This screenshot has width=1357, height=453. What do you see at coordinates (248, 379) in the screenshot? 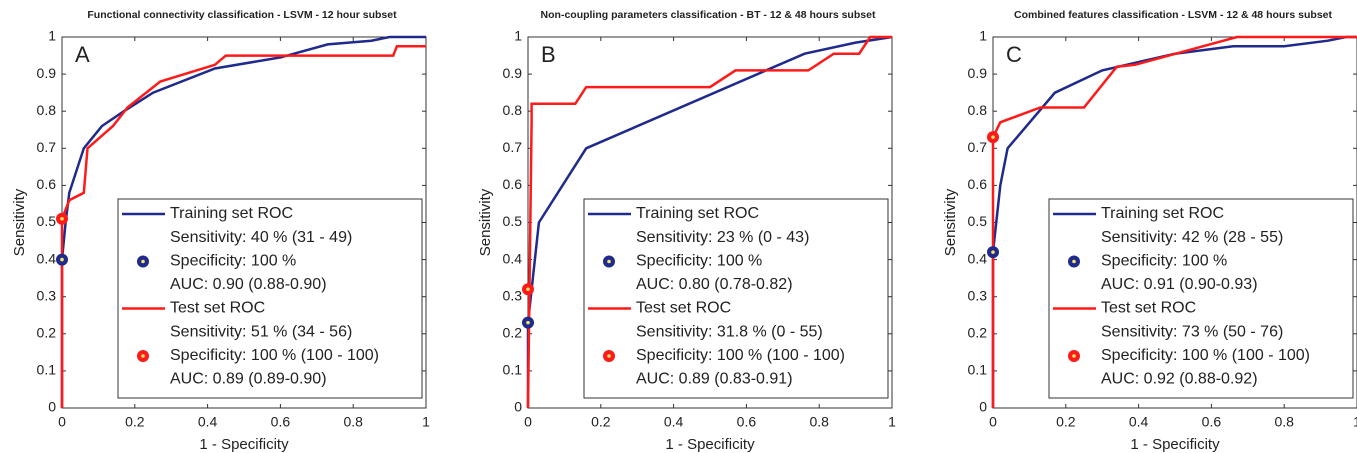
I see `legend-detail: AUC: 0.89 (0.89-0.90)` at bounding box center [248, 379].